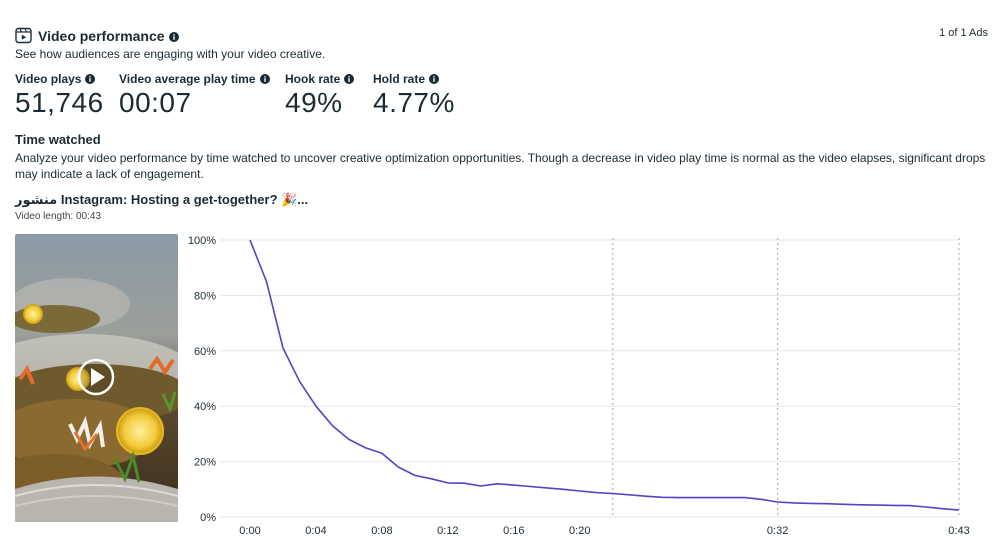 This screenshot has width=1004, height=552. Describe the element at coordinates (58, 139) in the screenshot. I see `time-watched-title: Time watched` at that location.